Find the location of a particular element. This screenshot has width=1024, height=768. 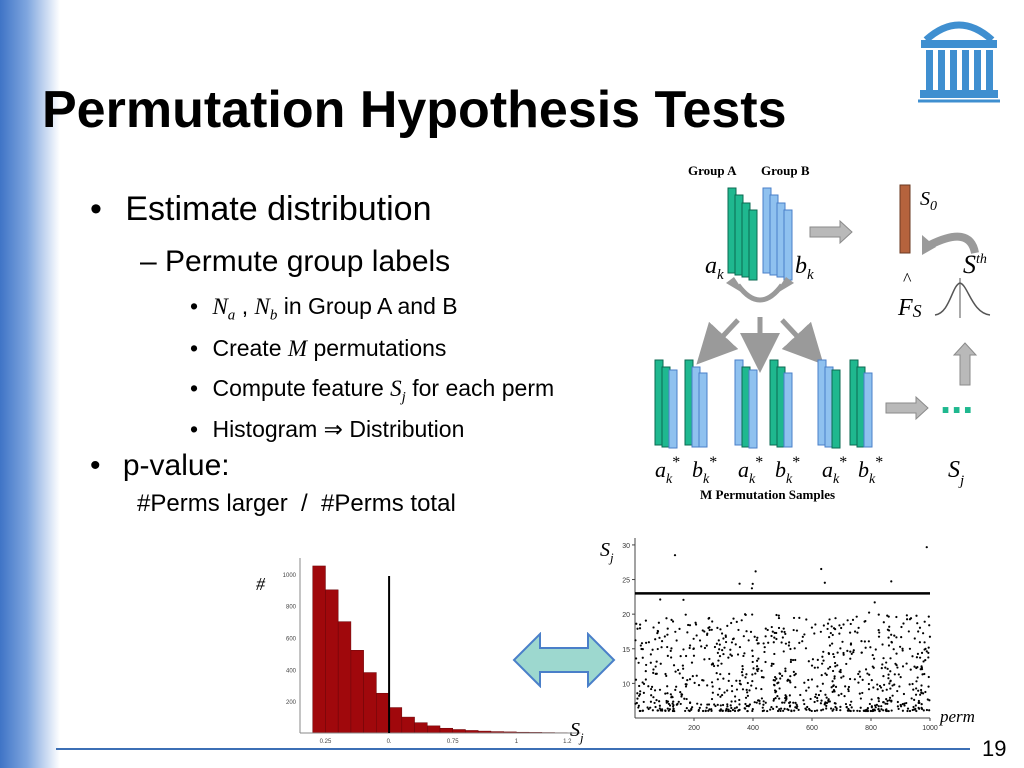

arrow-right-top is located at coordinates (831, 232).